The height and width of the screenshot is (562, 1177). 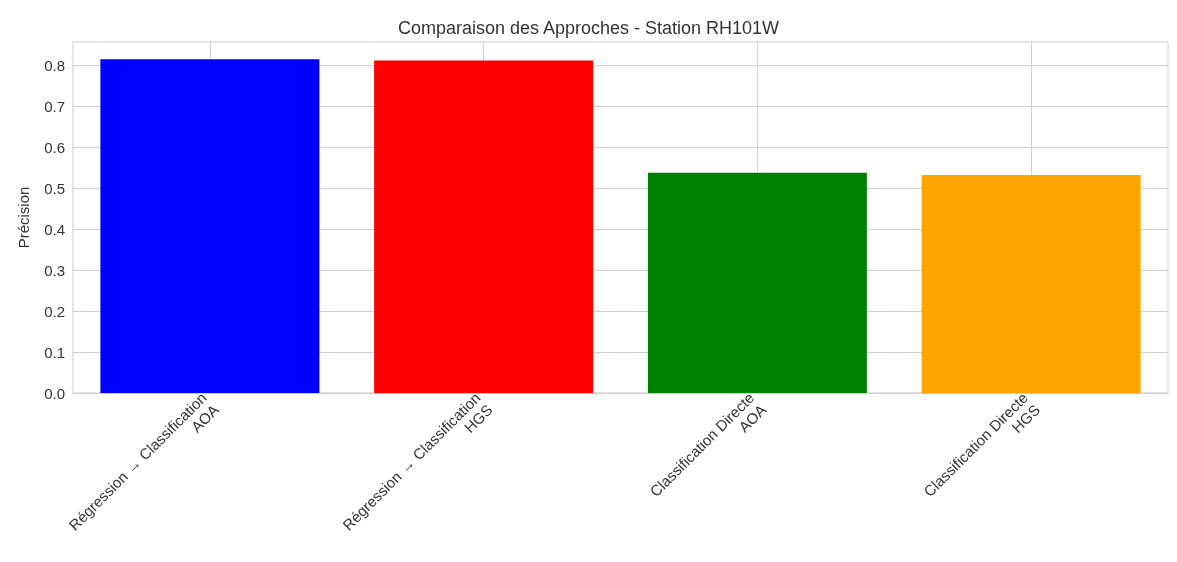 I want to click on y-tick-label: 0.1, so click(x=54, y=352).